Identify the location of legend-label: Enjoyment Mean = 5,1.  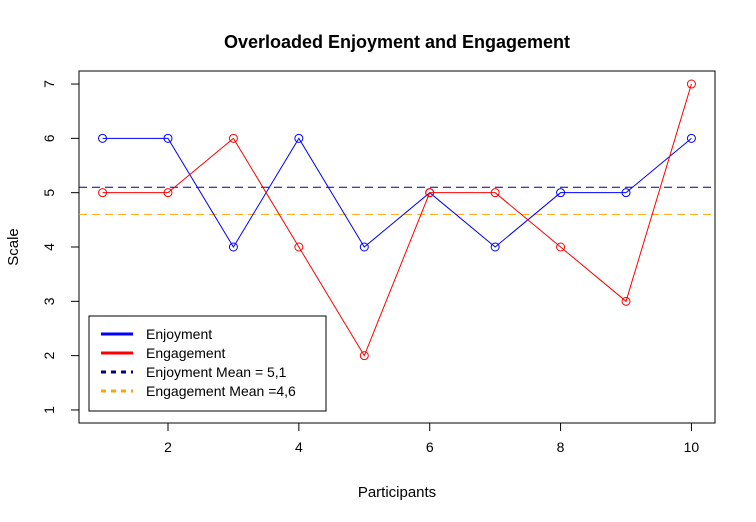
(216, 372).